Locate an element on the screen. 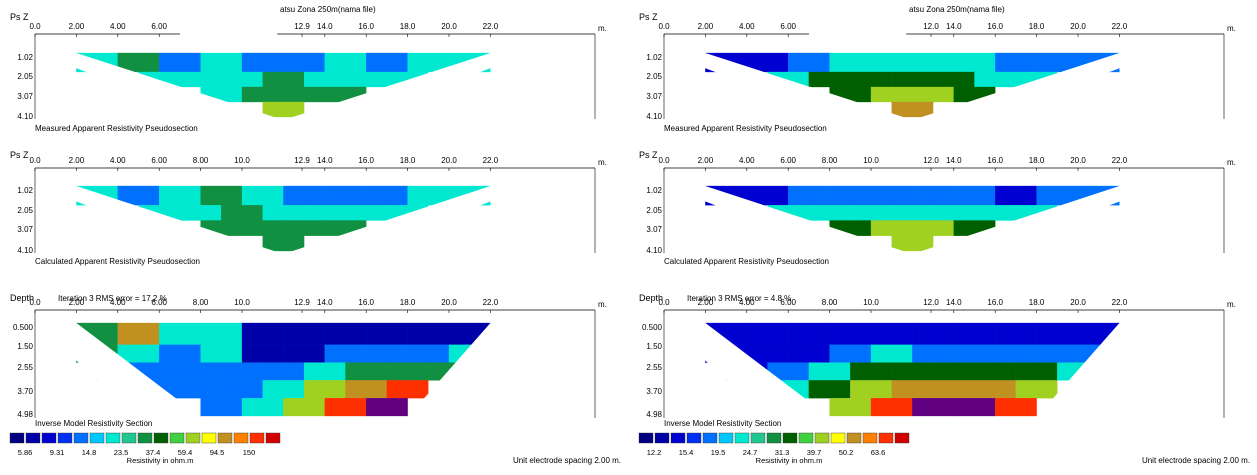  legend-value: 63.6 is located at coordinates (878, 452).